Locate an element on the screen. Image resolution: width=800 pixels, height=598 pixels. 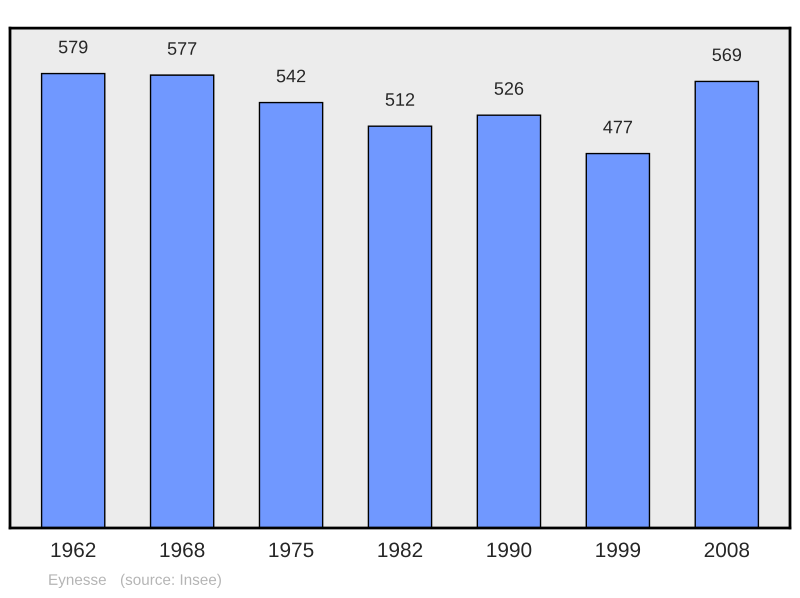
x-tick-label: 1999 is located at coordinates (618, 550).